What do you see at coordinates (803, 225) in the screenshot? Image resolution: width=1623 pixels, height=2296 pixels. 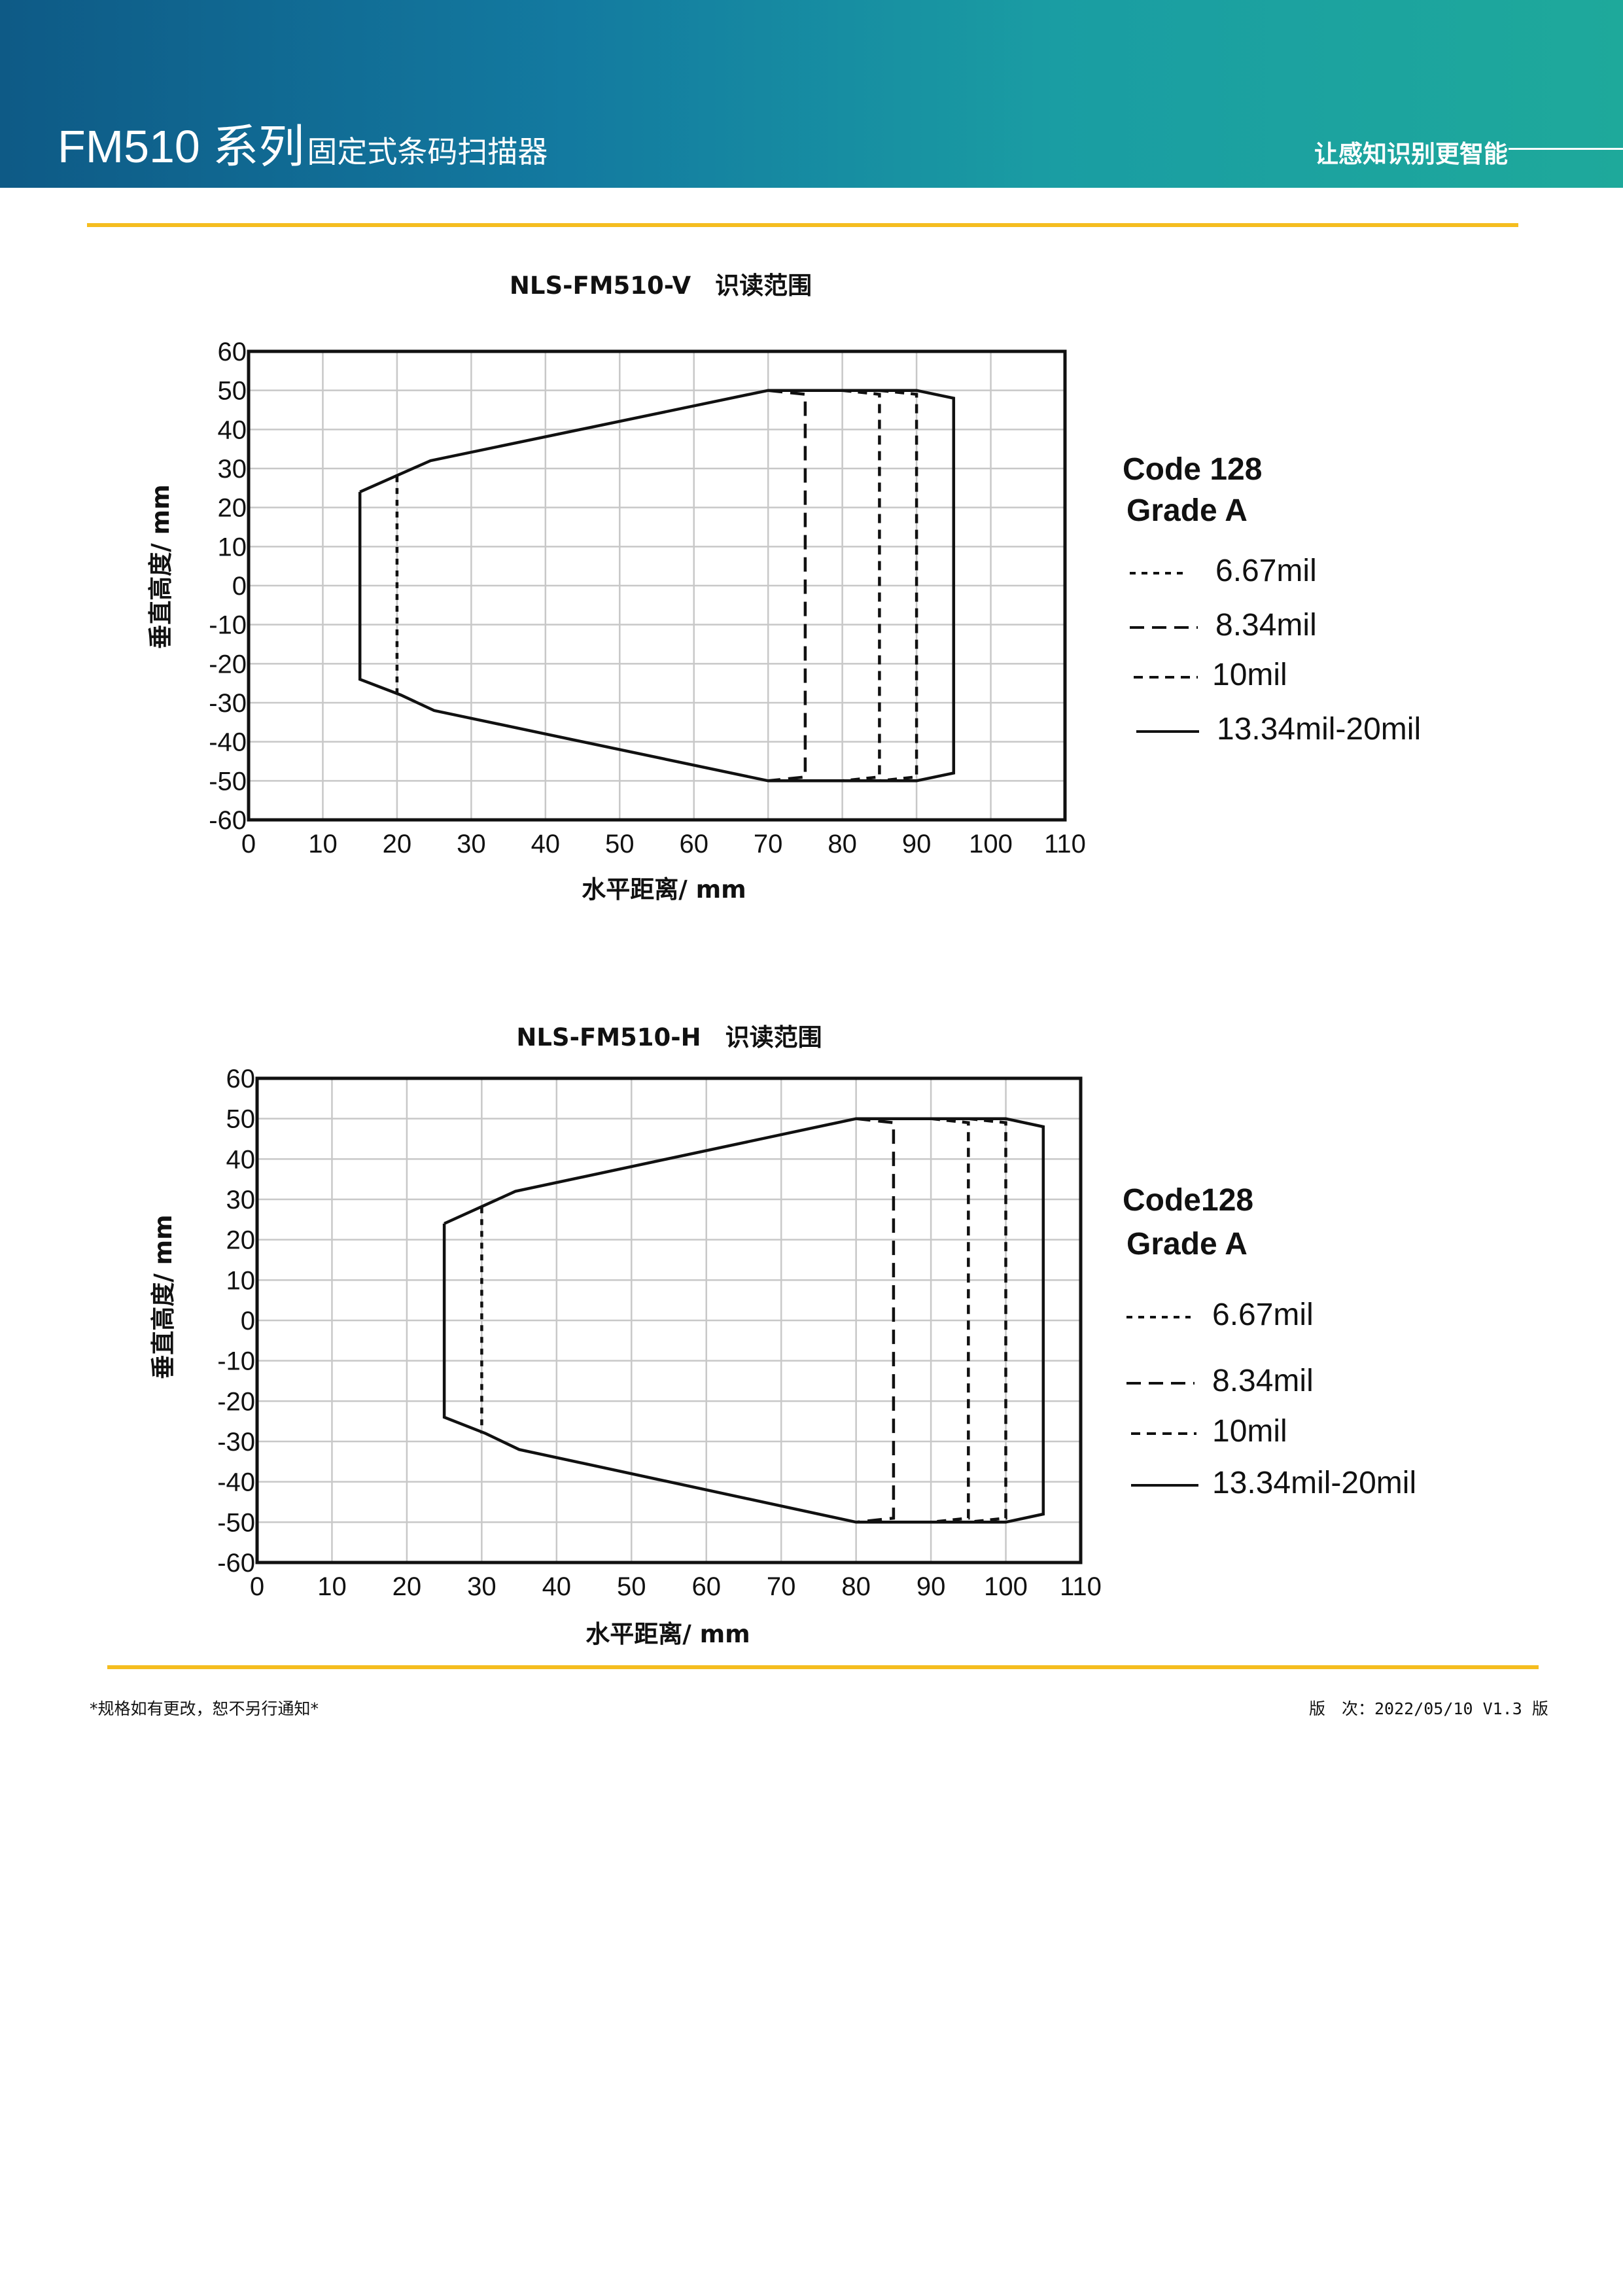 I see `top-divider` at bounding box center [803, 225].